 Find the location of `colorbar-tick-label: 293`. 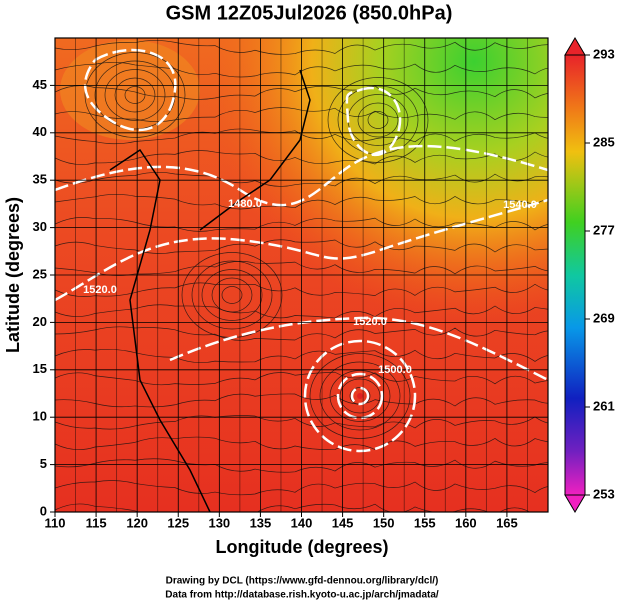

colorbar-tick-label: 293 is located at coordinates (604, 53).